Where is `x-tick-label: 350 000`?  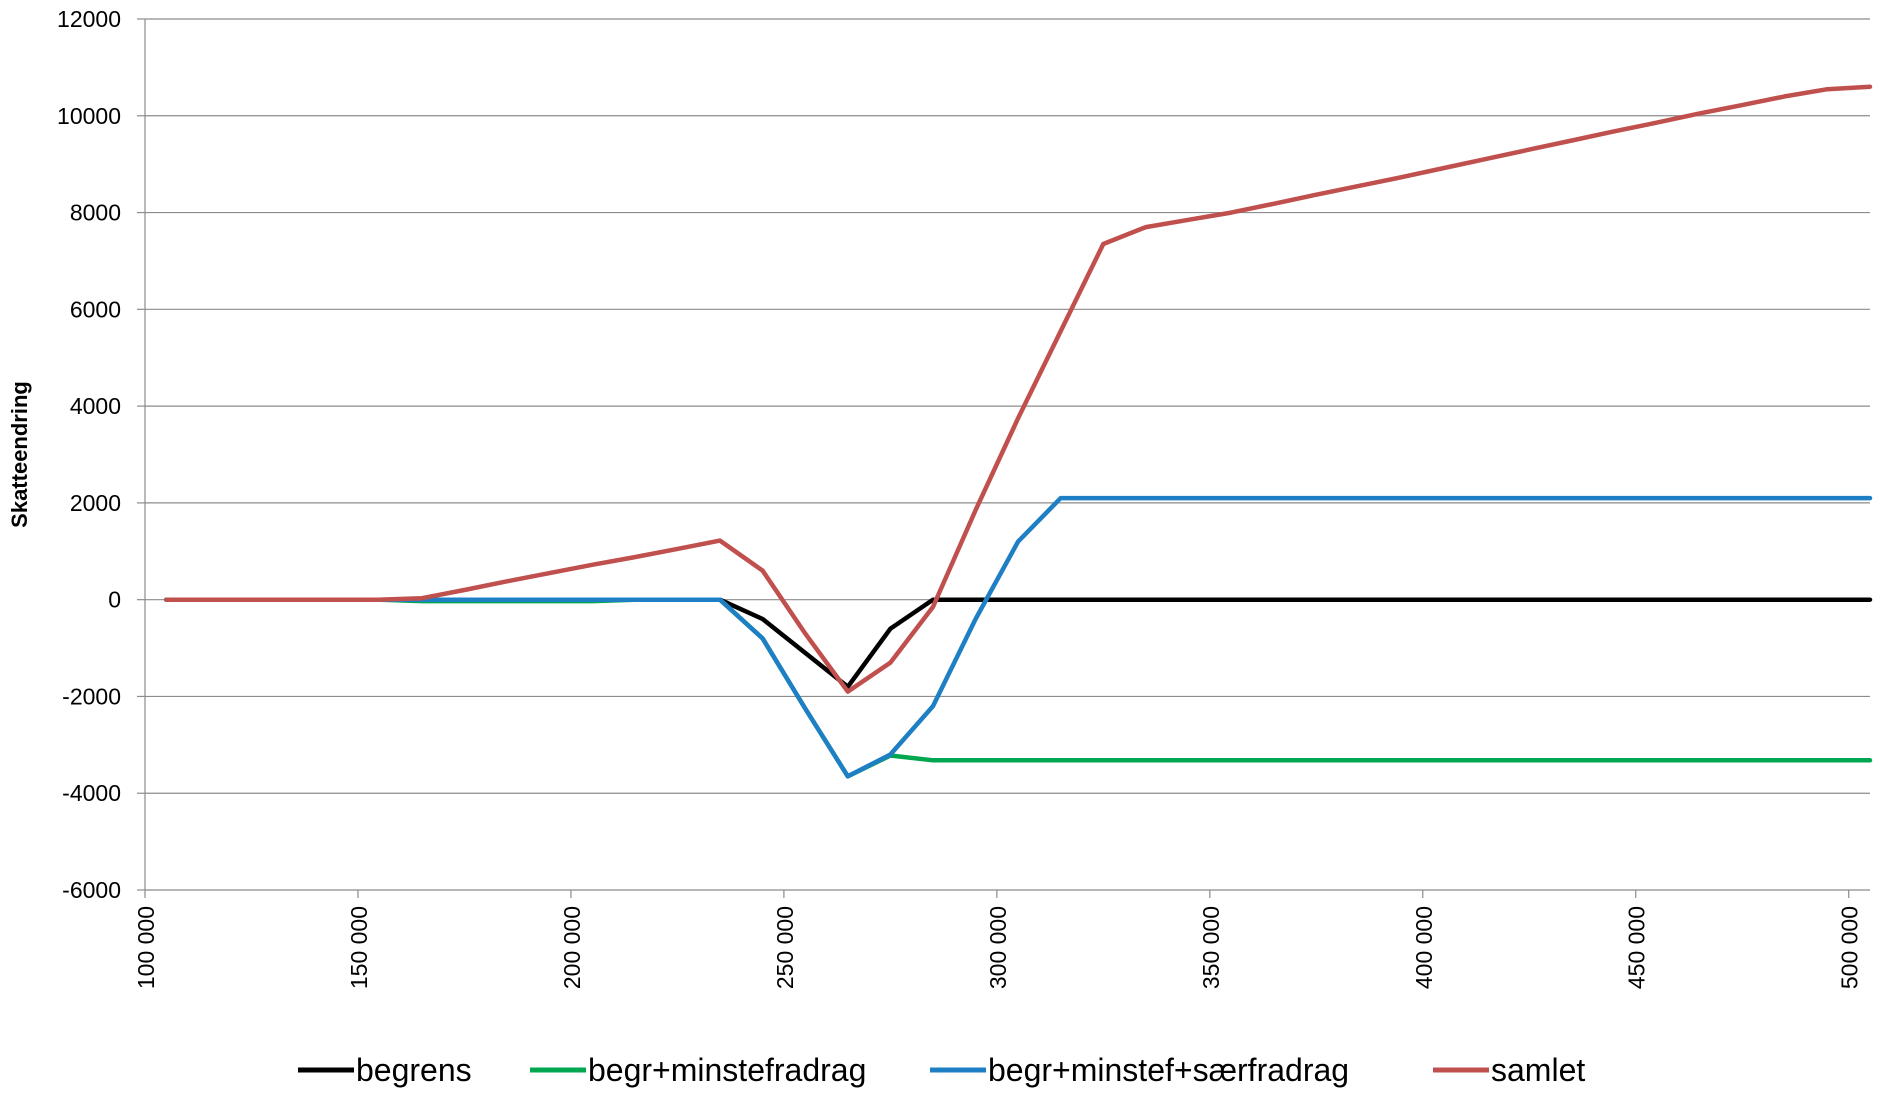
x-tick-label: 350 000 is located at coordinates (1211, 947).